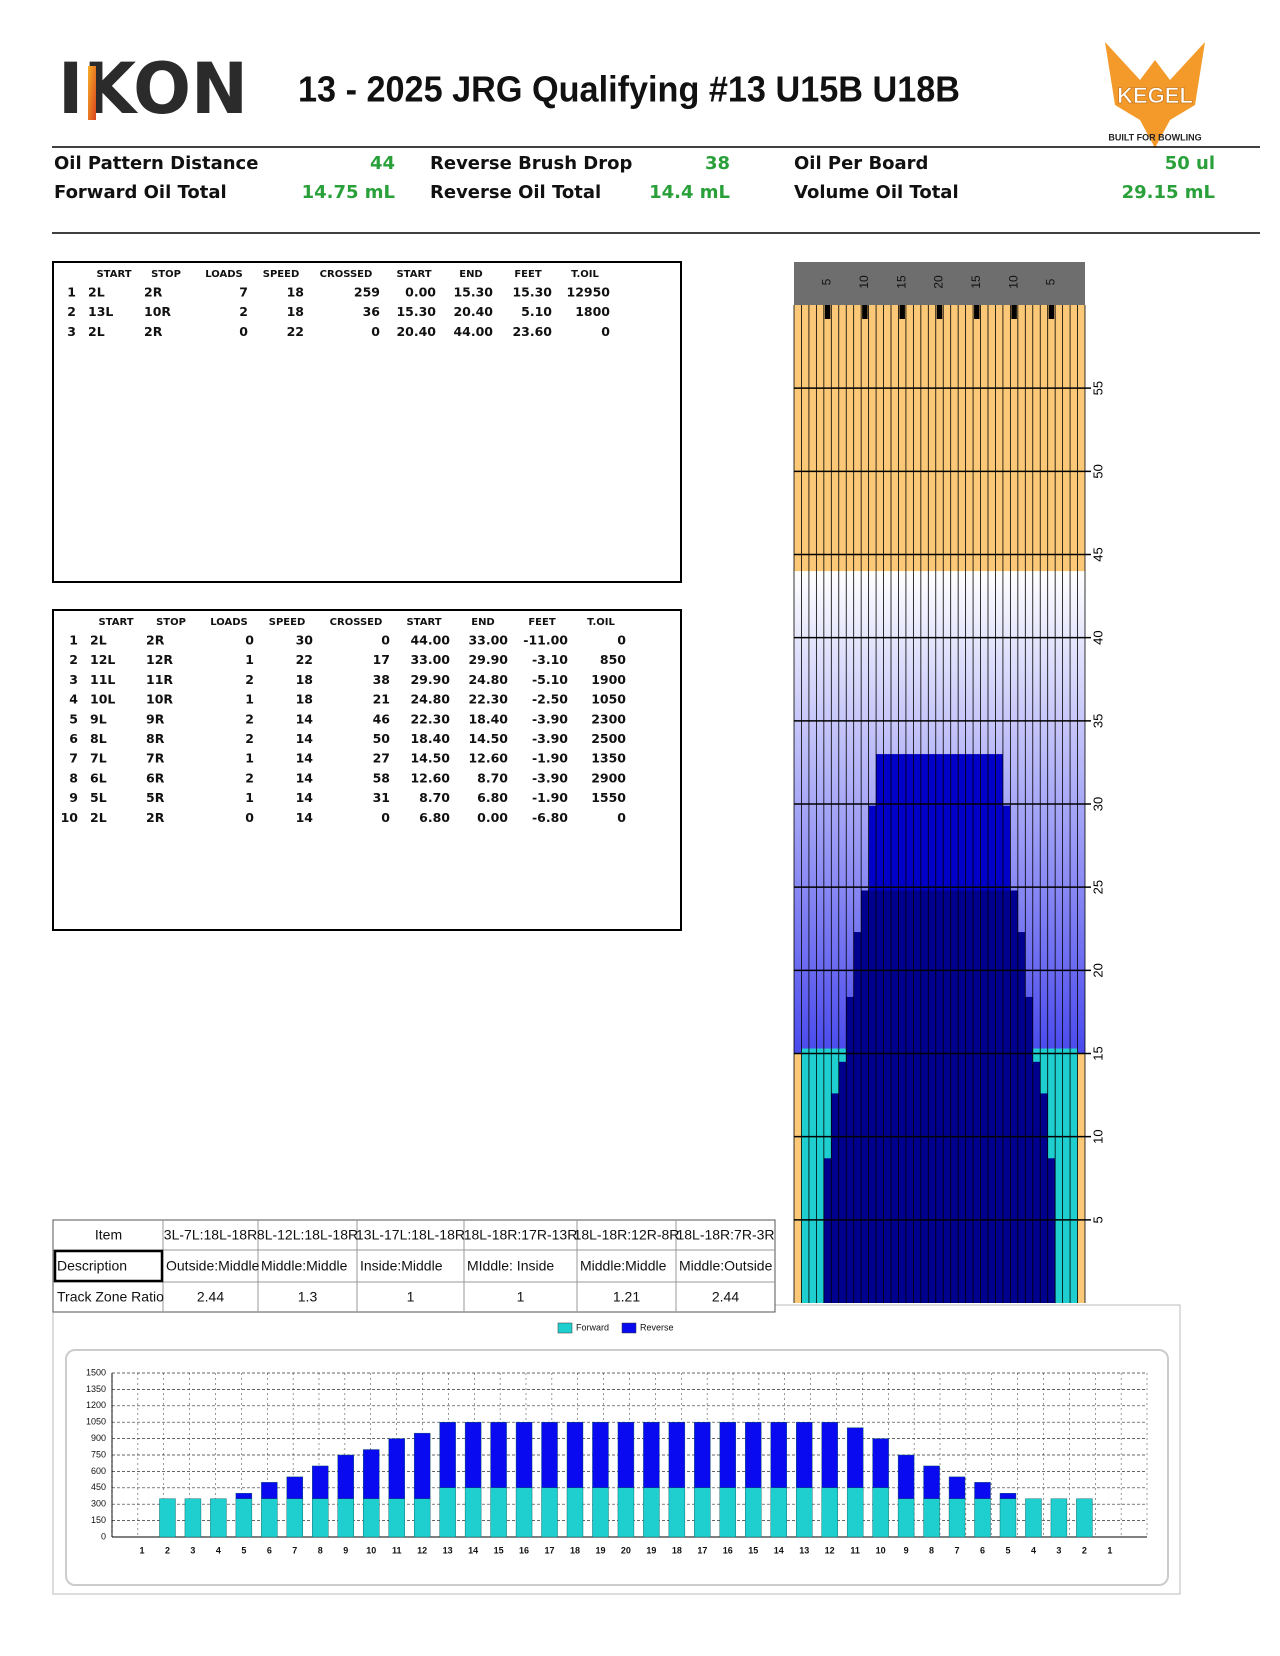 The width and height of the screenshot is (1280, 1656). I want to click on stat-value: 14.4 mL, so click(689, 192).